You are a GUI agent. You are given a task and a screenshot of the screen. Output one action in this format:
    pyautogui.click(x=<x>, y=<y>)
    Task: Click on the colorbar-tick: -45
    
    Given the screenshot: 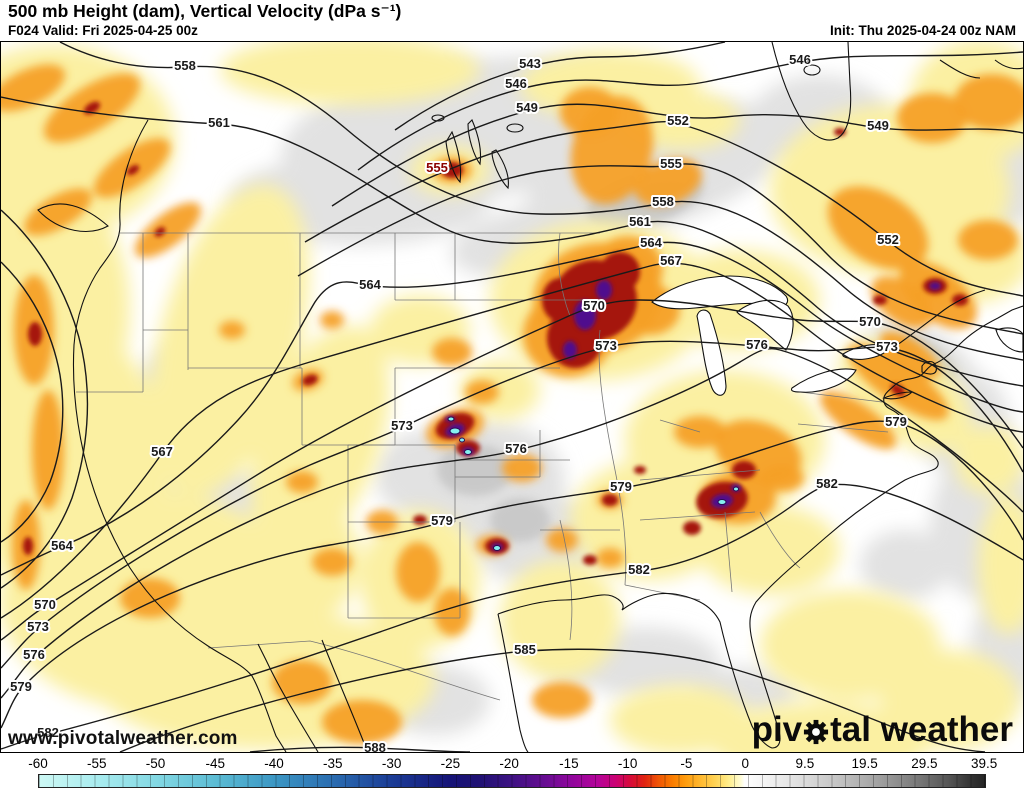 What is the action you would take?
    pyautogui.click(x=215, y=763)
    